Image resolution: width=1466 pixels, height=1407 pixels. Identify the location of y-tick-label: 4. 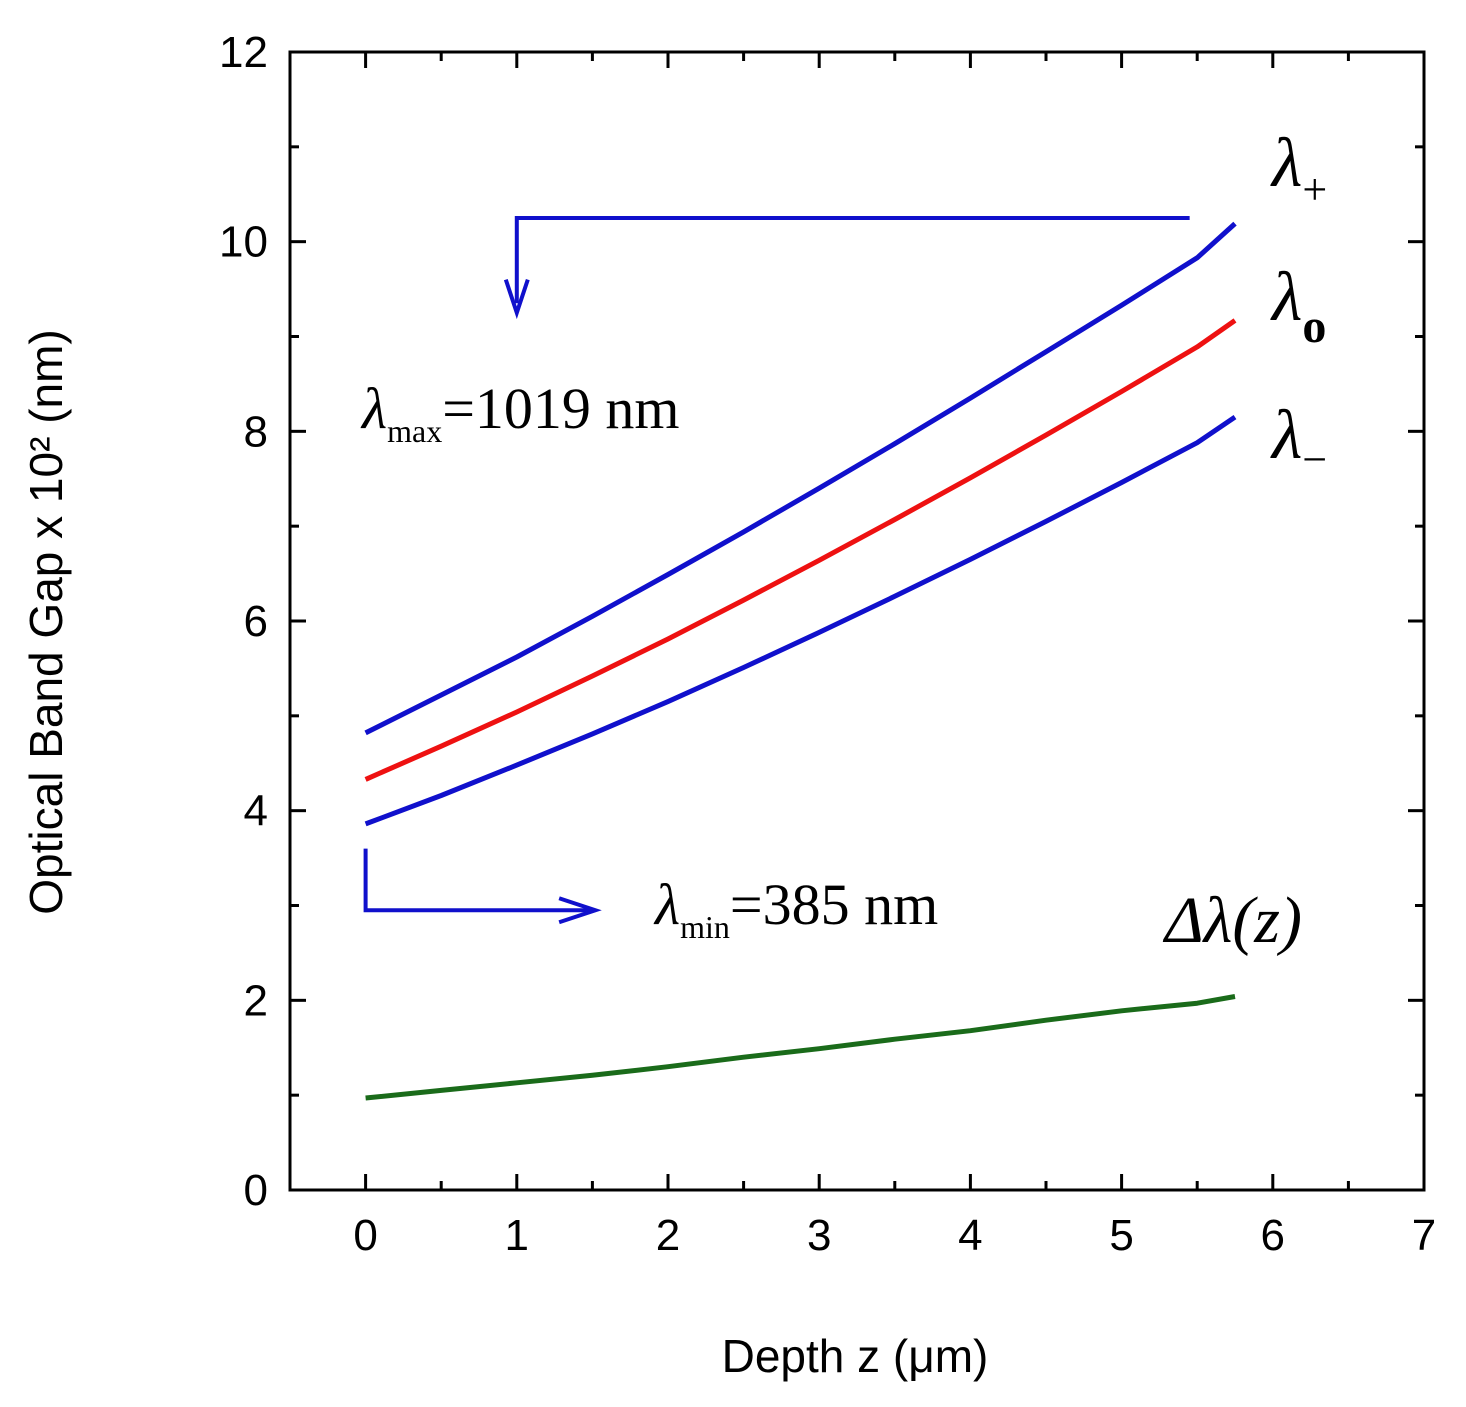
(256, 811).